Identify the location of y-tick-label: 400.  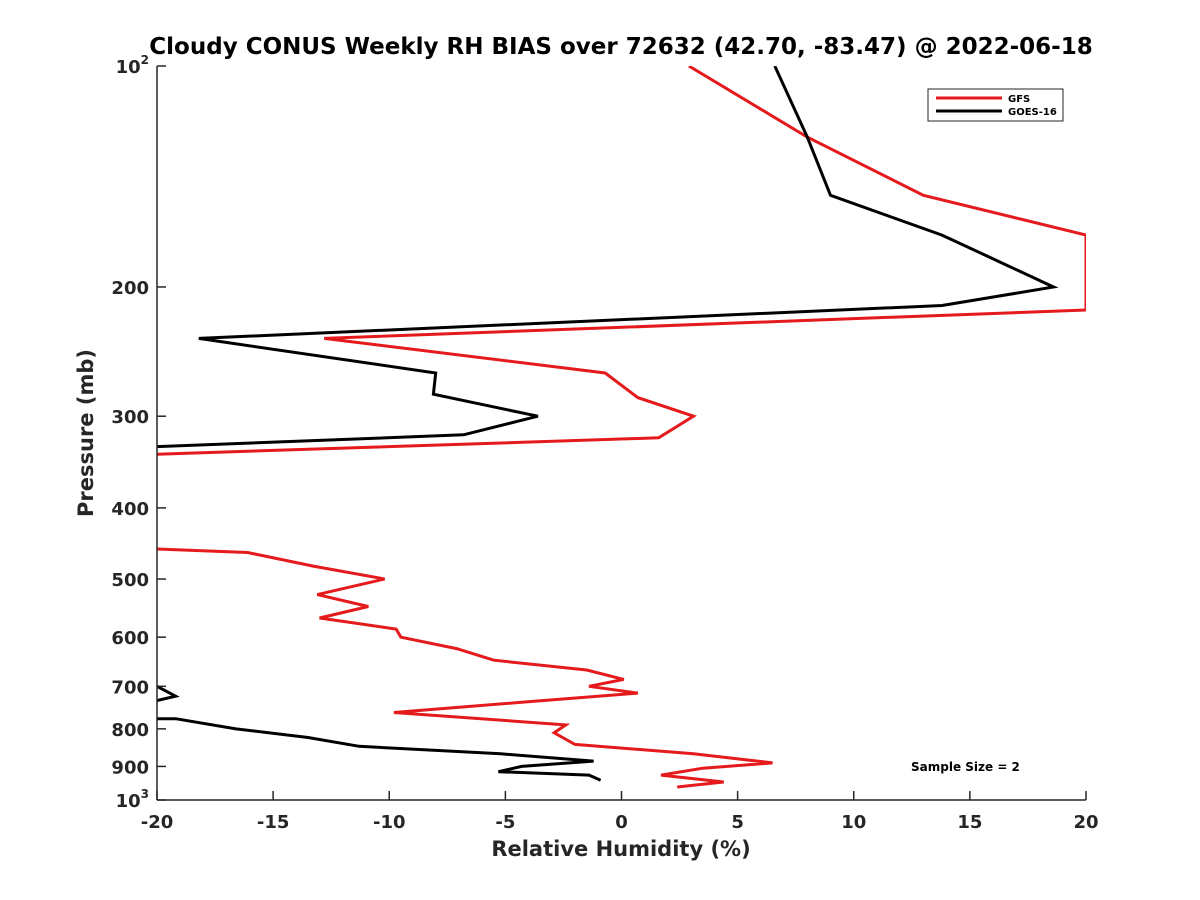
(130, 509).